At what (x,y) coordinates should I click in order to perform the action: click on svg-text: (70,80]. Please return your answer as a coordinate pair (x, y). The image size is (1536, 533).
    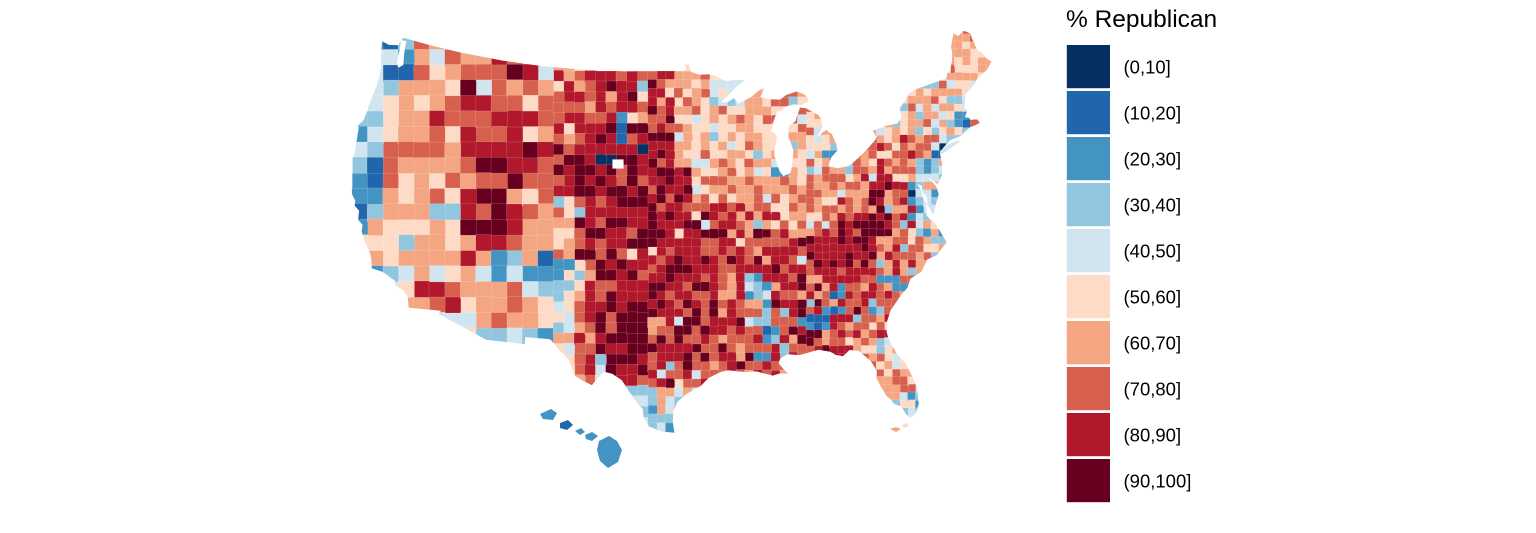
    Looking at the image, I should click on (1153, 389).